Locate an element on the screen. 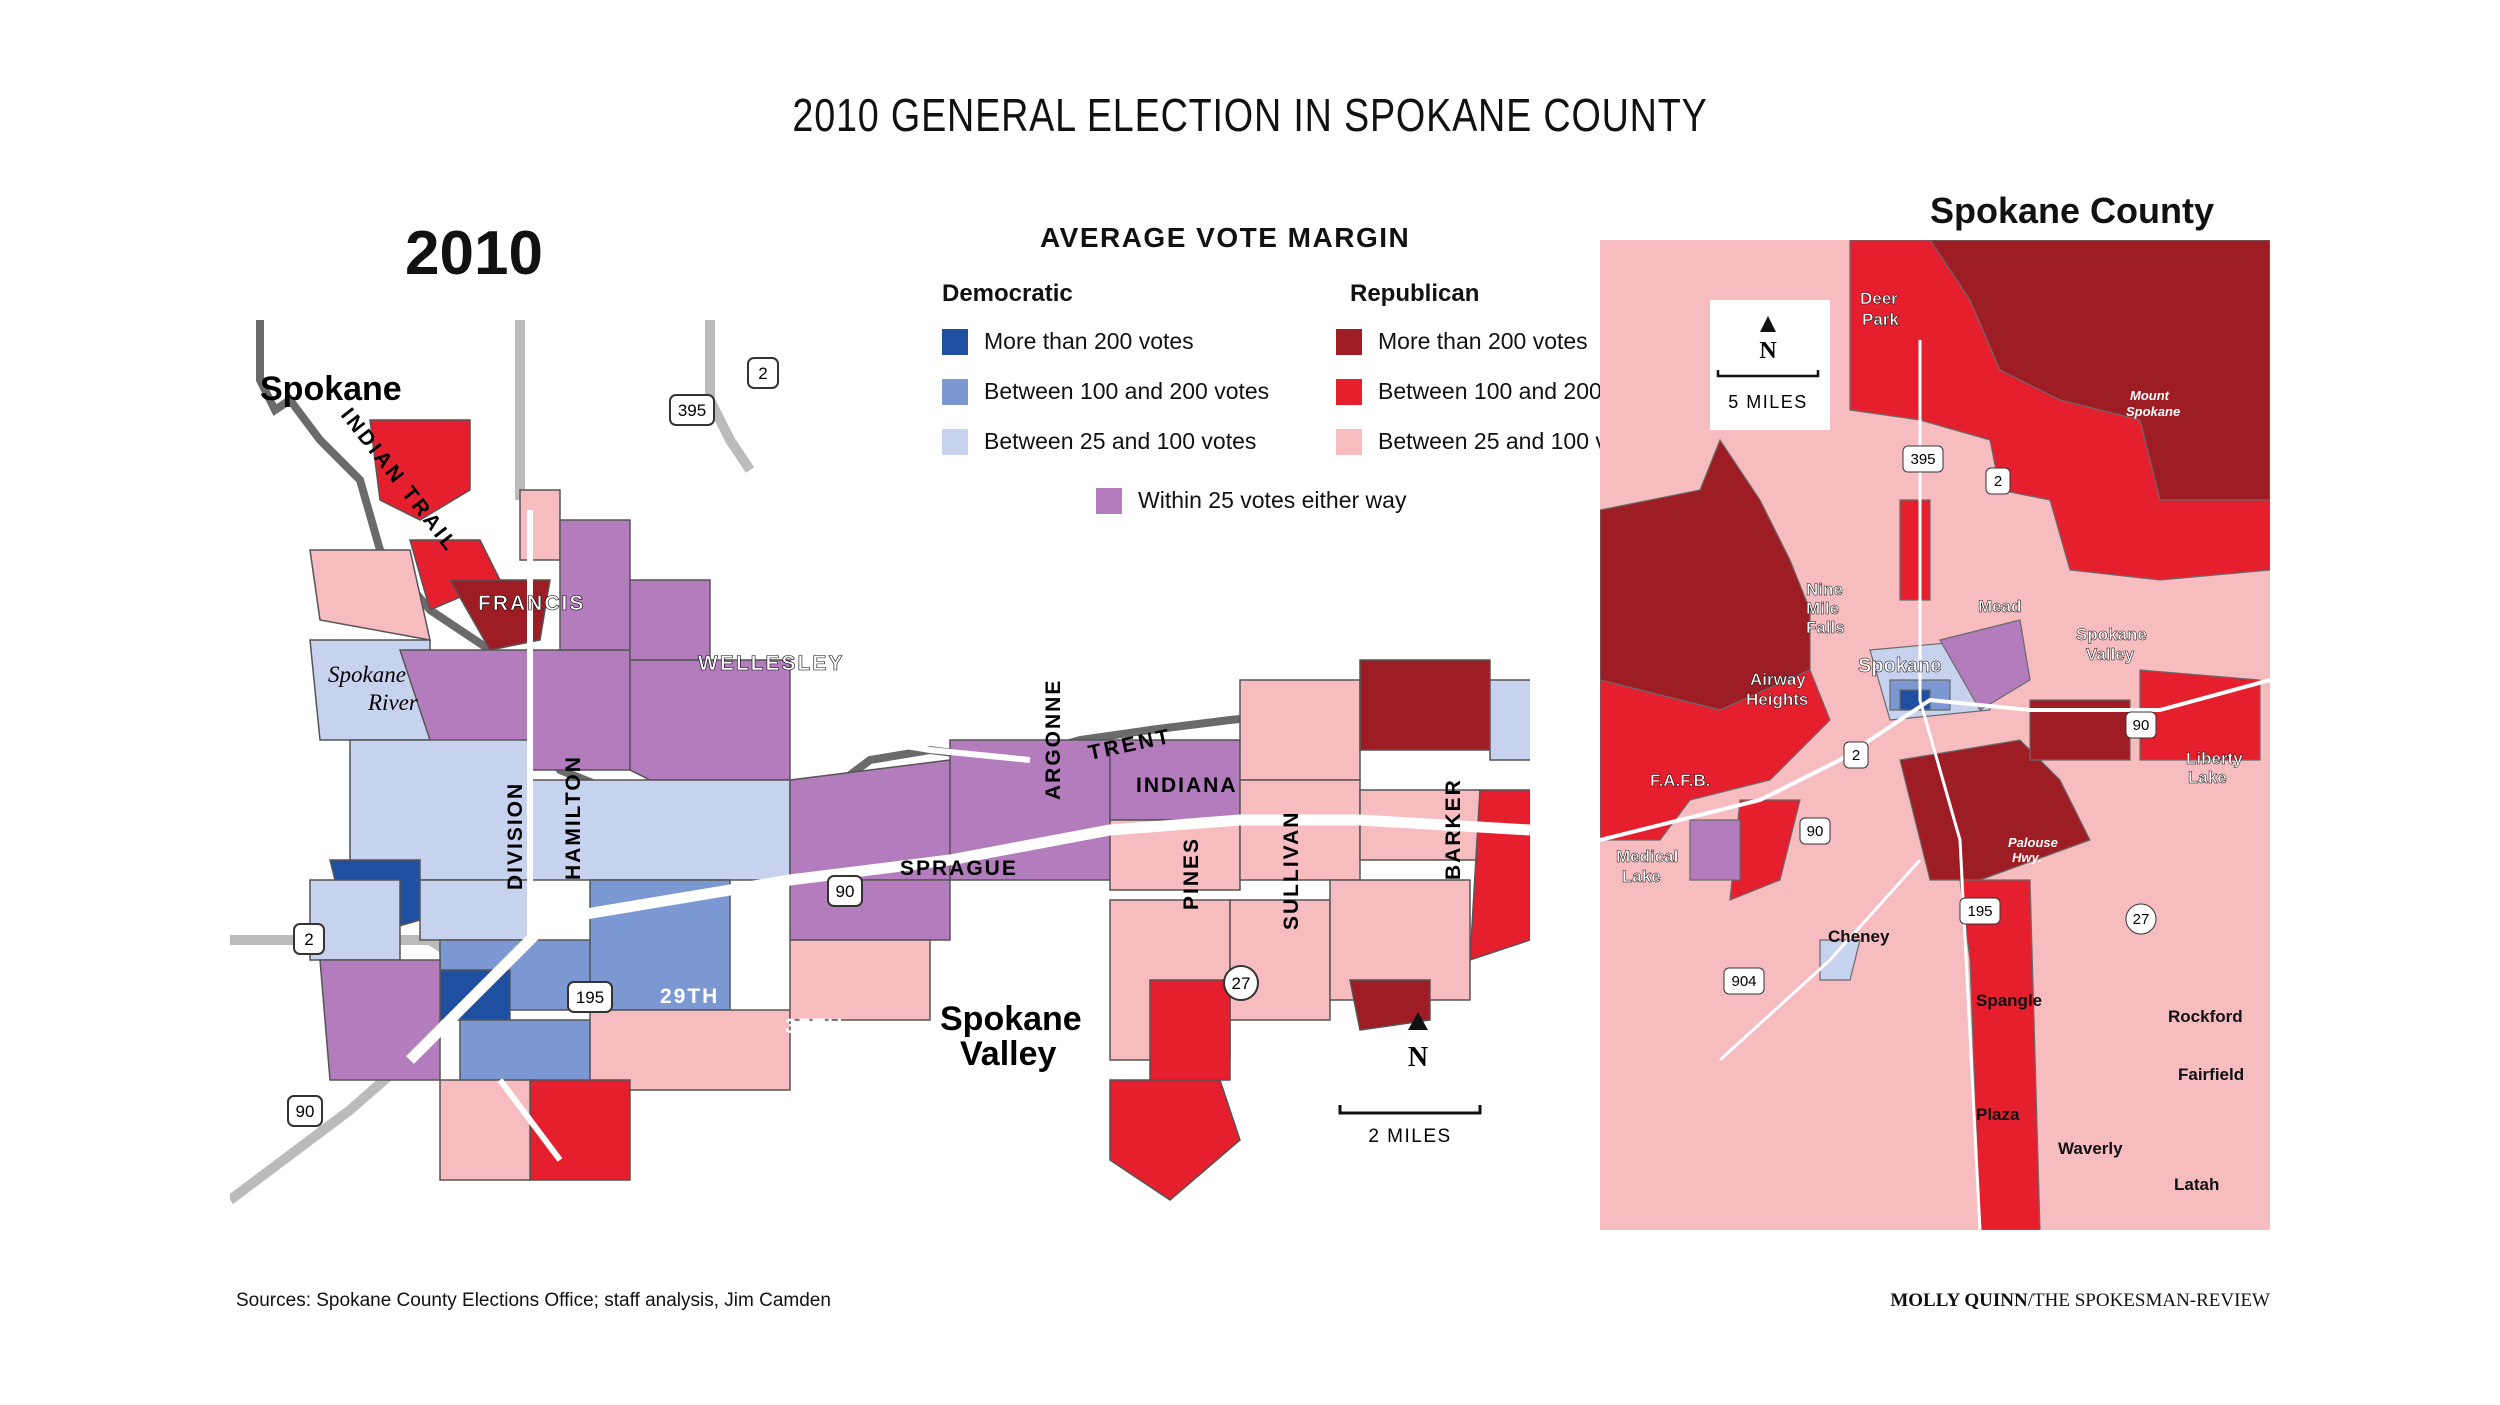 The image size is (2500, 1405). place-spangle: Spangle is located at coordinates (2009, 1000).